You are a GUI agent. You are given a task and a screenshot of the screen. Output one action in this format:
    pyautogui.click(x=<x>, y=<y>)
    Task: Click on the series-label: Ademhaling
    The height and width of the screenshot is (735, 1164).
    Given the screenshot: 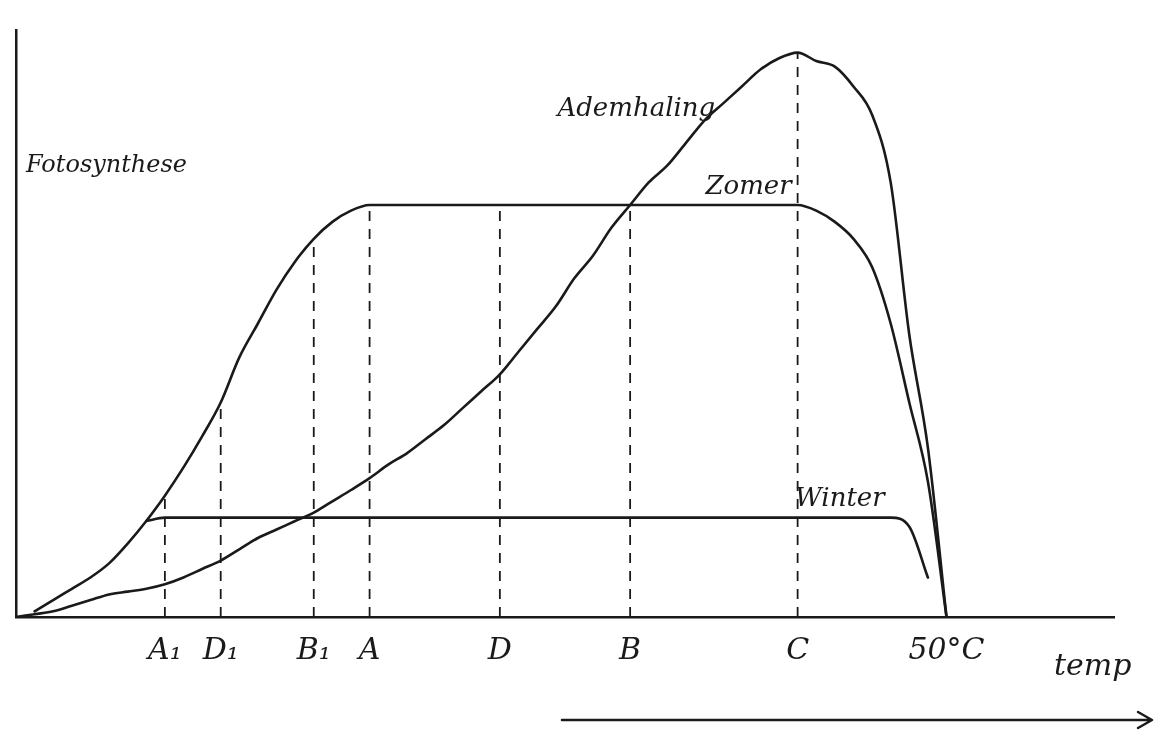 What is the action you would take?
    pyautogui.click(x=635, y=106)
    